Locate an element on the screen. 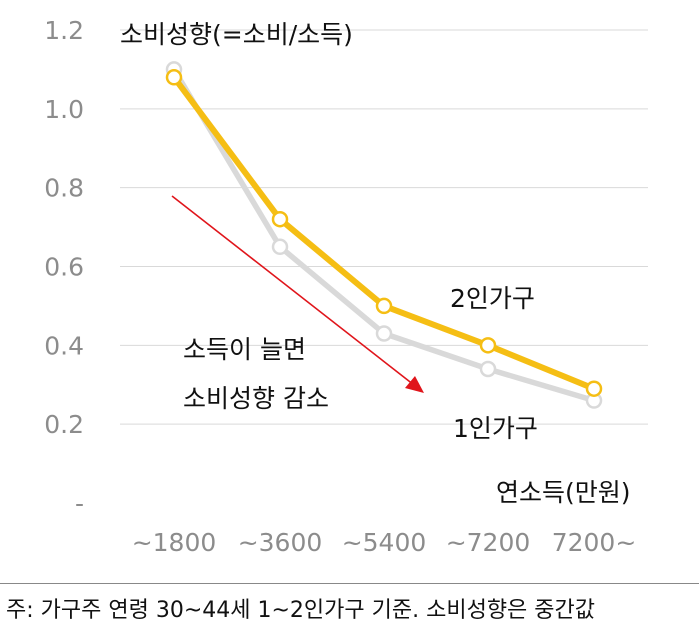  trend-arrow is located at coordinates (293, 290).